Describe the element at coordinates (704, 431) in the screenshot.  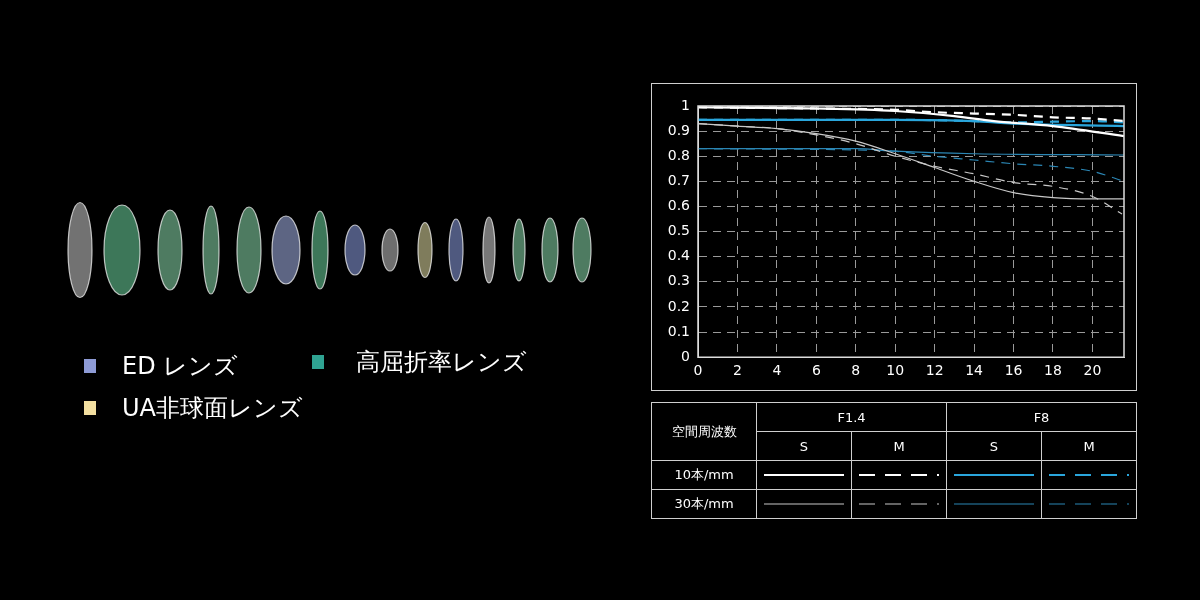
I see `text: 空間周波数` at that location.